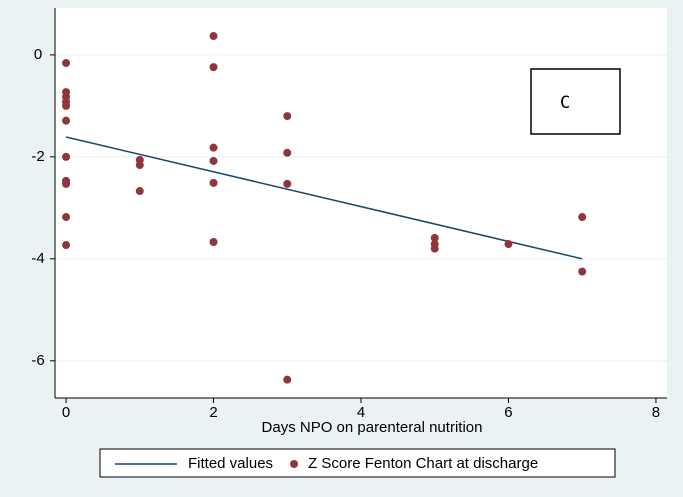 This screenshot has height=497, width=683. I want to click on x-tick-label: 8, so click(656, 412).